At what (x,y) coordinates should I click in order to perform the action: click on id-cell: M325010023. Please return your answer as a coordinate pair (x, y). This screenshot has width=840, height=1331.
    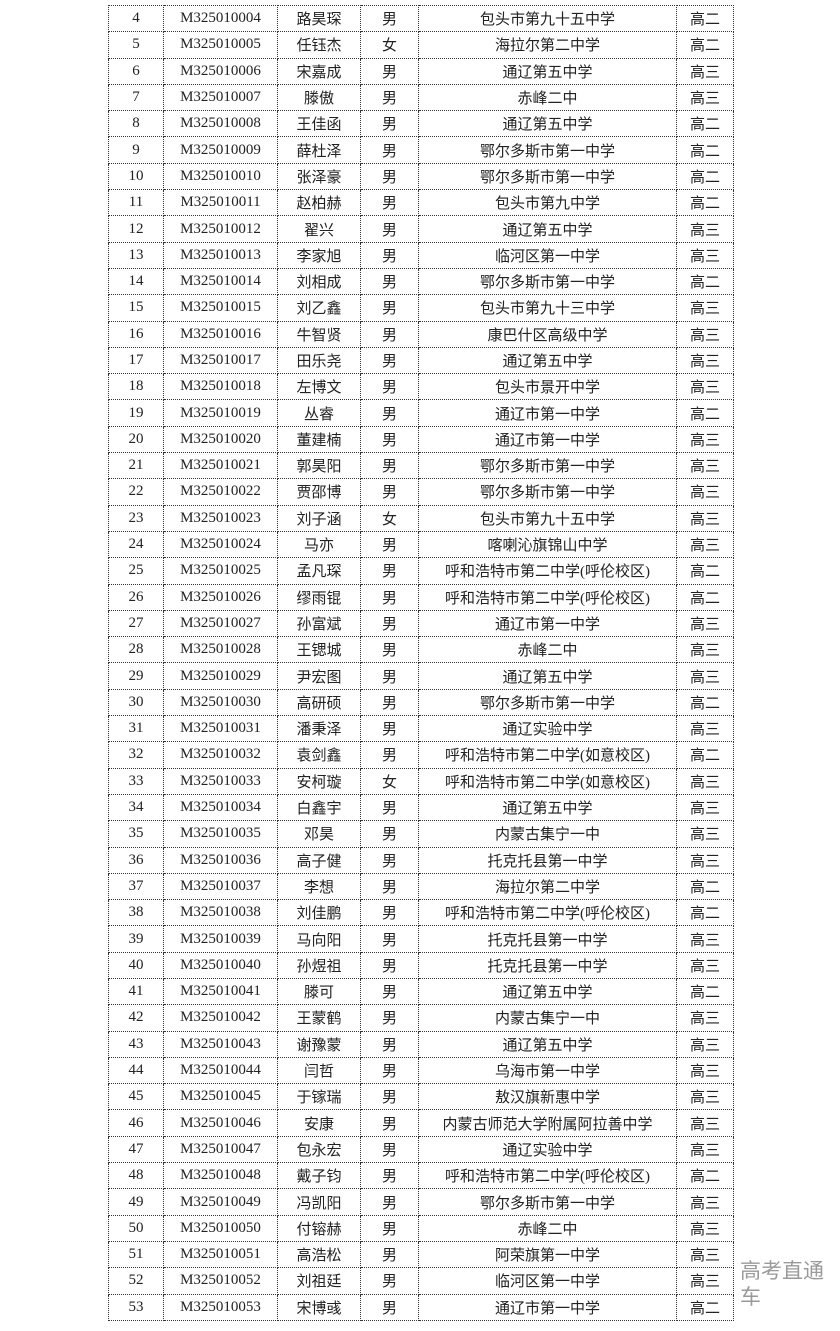
    Looking at the image, I should click on (220, 518).